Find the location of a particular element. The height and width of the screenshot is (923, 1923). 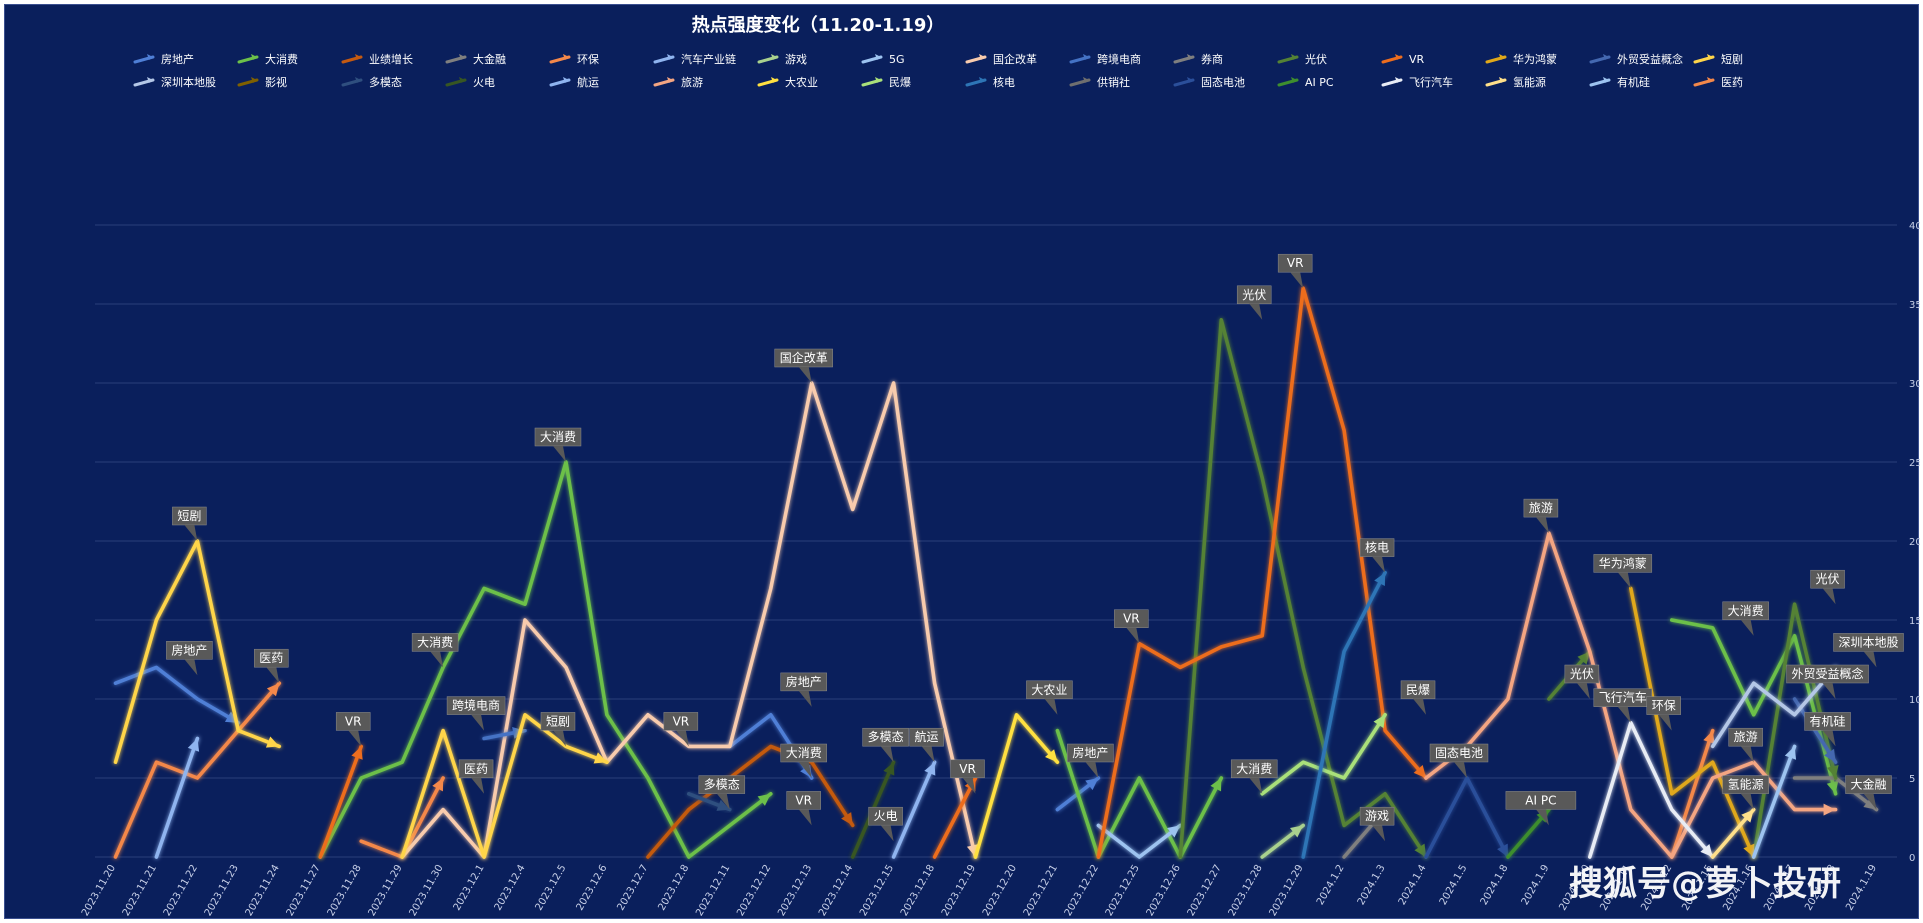

legend-item: 外贸受益概念 is located at coordinates (1636, 59).